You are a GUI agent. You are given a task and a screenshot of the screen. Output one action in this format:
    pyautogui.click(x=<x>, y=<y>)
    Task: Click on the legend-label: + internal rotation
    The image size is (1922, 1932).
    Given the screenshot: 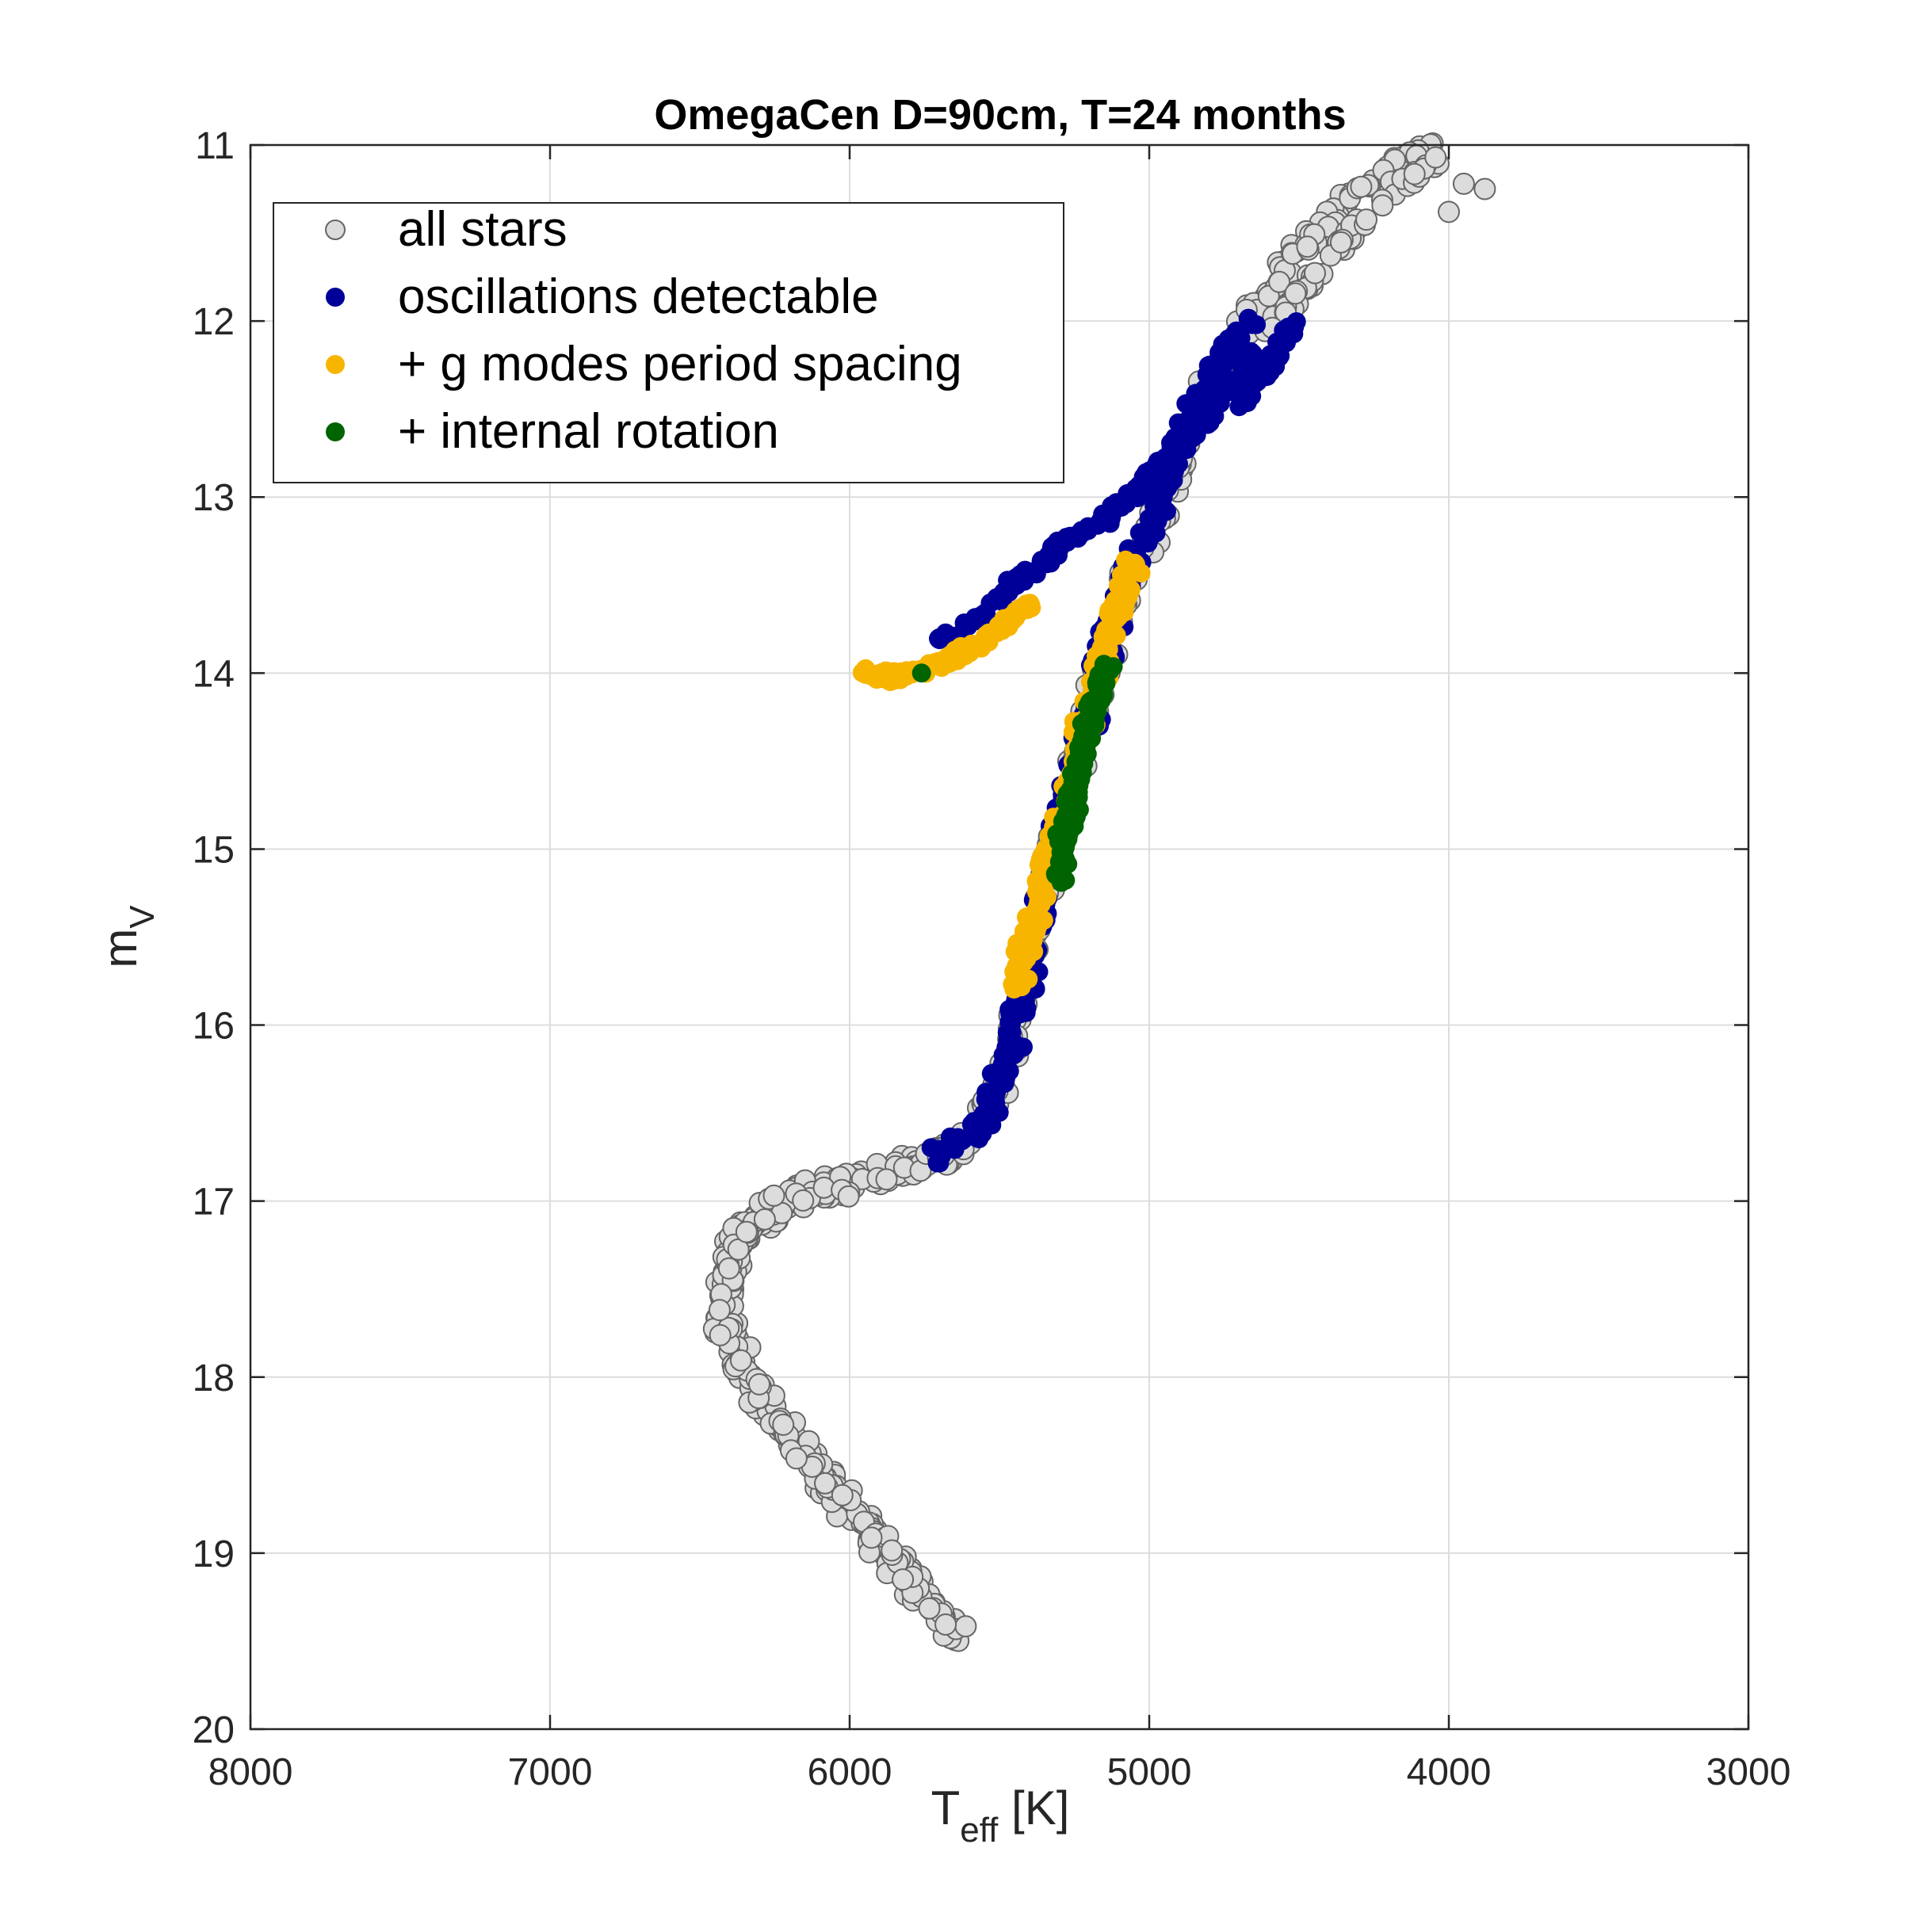 What is the action you would take?
    pyautogui.click(x=589, y=431)
    